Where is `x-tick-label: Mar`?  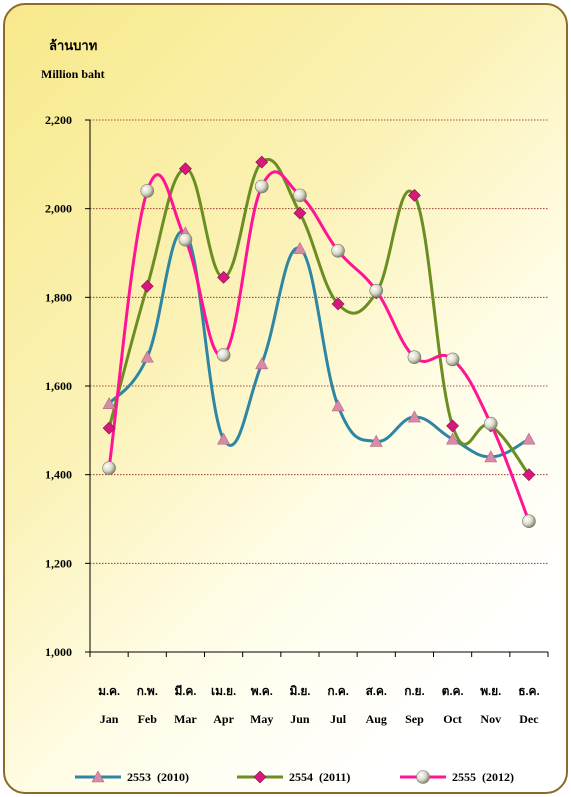
x-tick-label: Mar is located at coordinates (185, 719).